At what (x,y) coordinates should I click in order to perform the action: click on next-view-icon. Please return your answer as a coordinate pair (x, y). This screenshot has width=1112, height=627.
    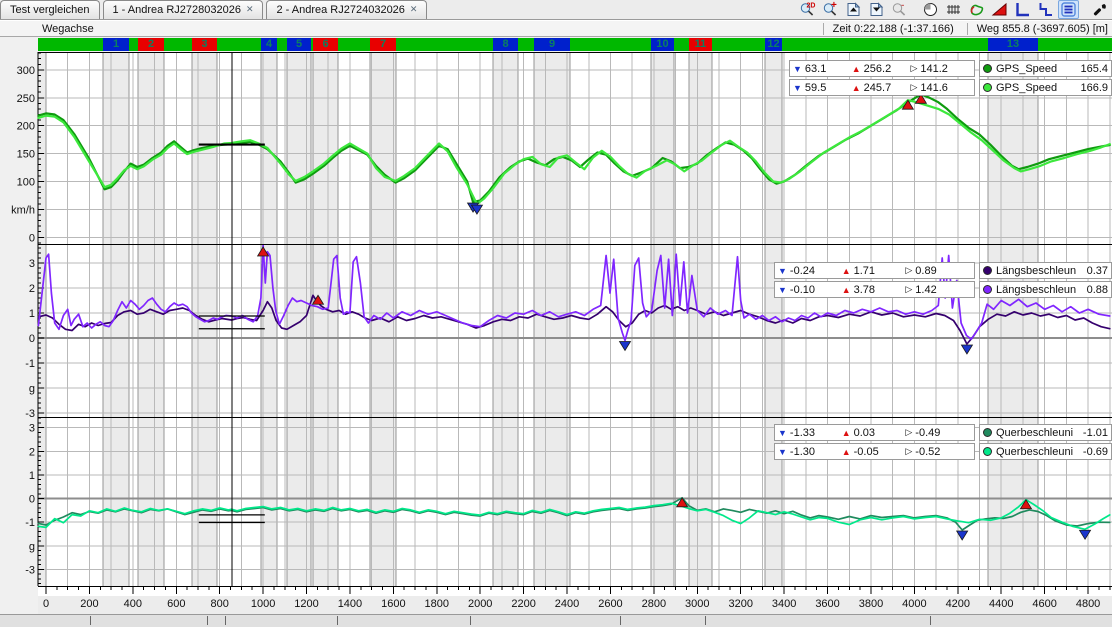
    Looking at the image, I should click on (877, 8).